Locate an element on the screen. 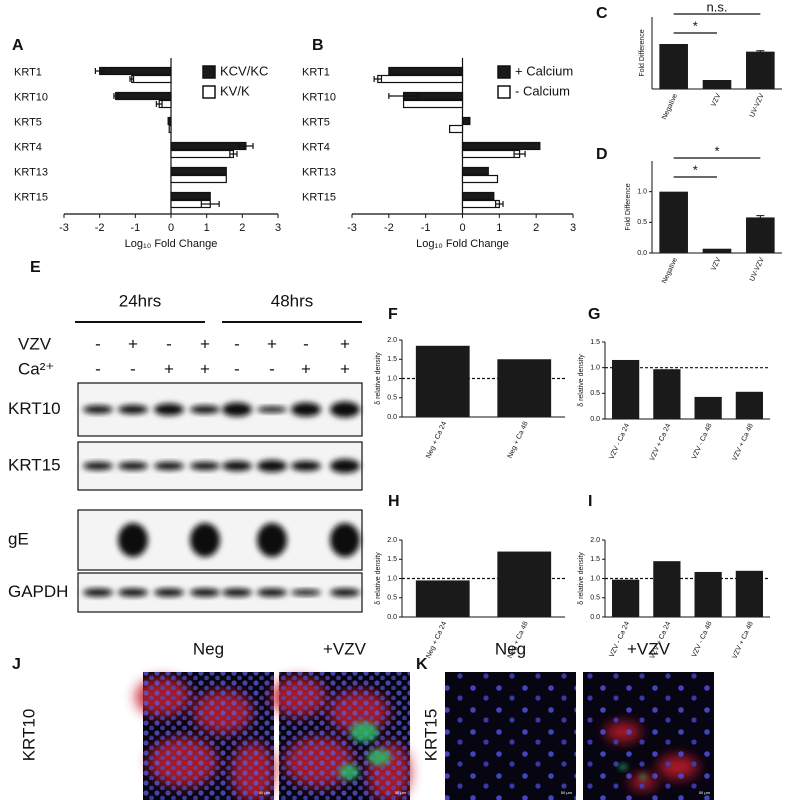  x-tick-label: 1 is located at coordinates (207, 228).